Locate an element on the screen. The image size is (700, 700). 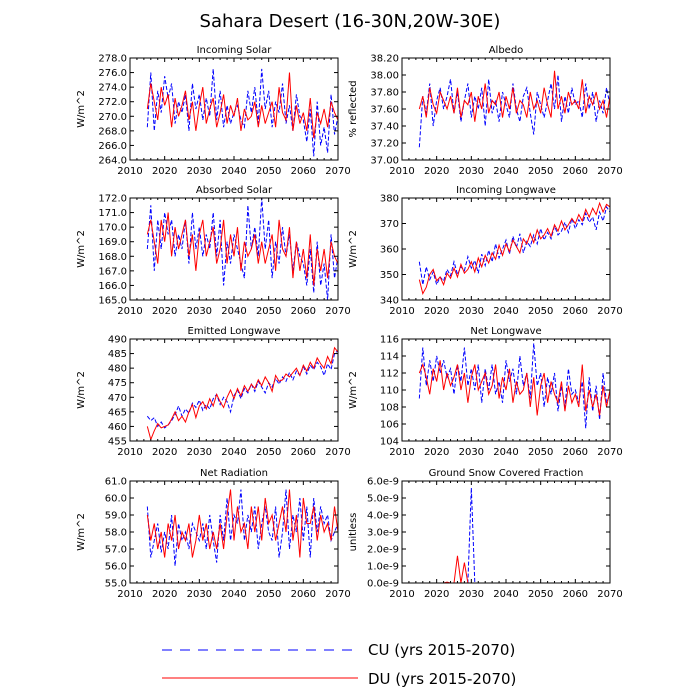
y-tick-label: 276.0 is located at coordinates (112, 73).